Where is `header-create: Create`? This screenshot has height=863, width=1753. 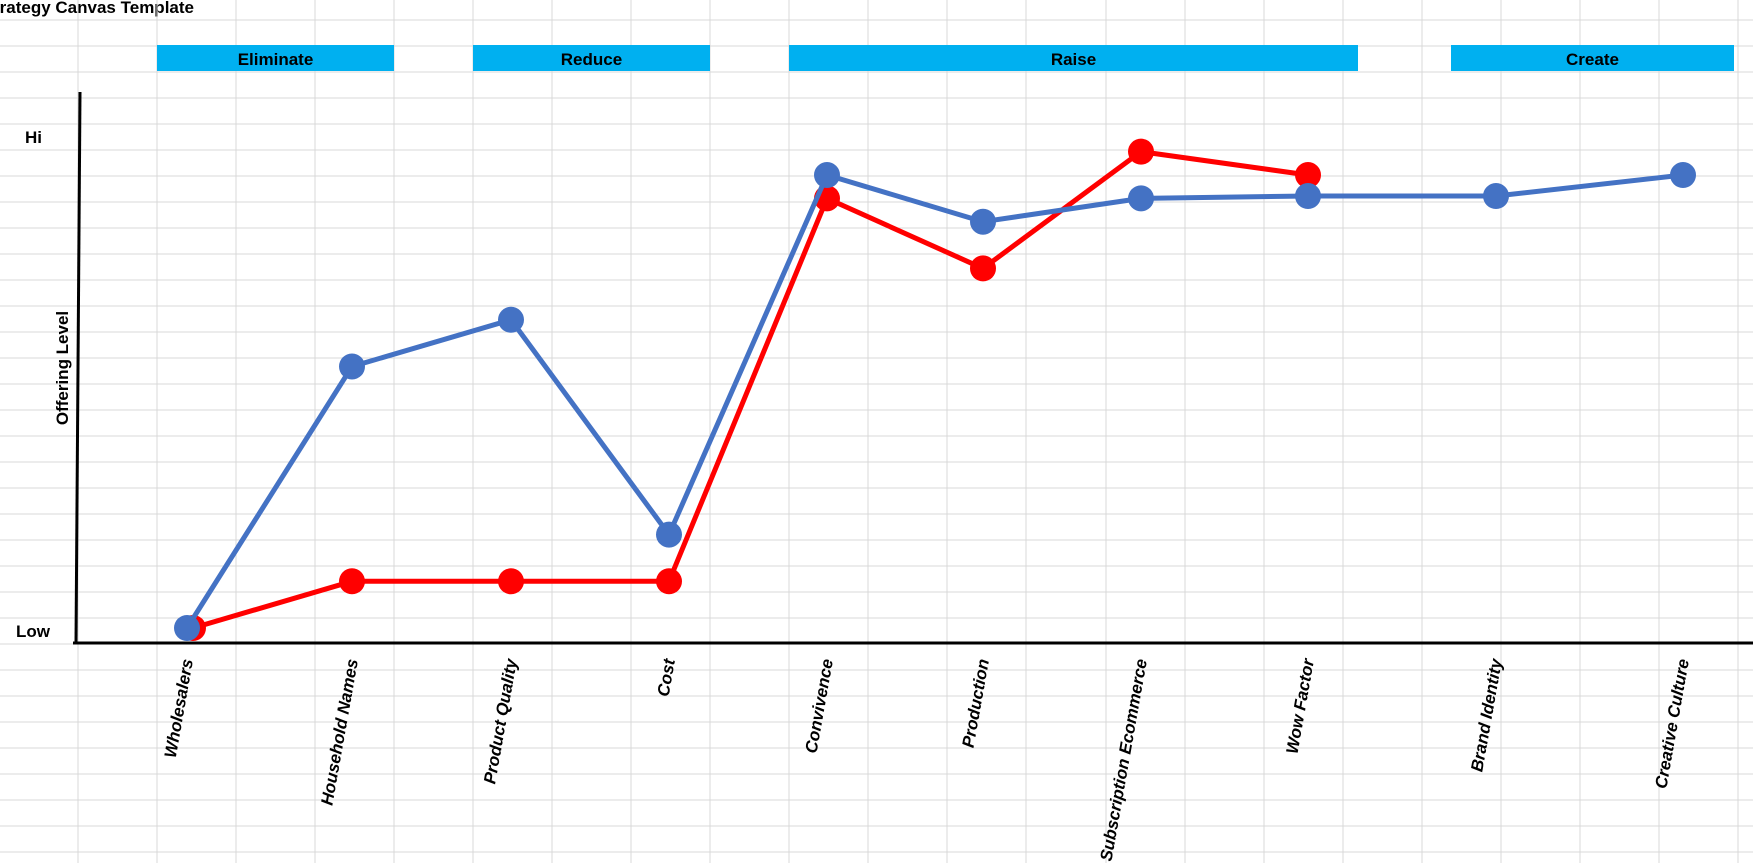 header-create: Create is located at coordinates (1592, 58).